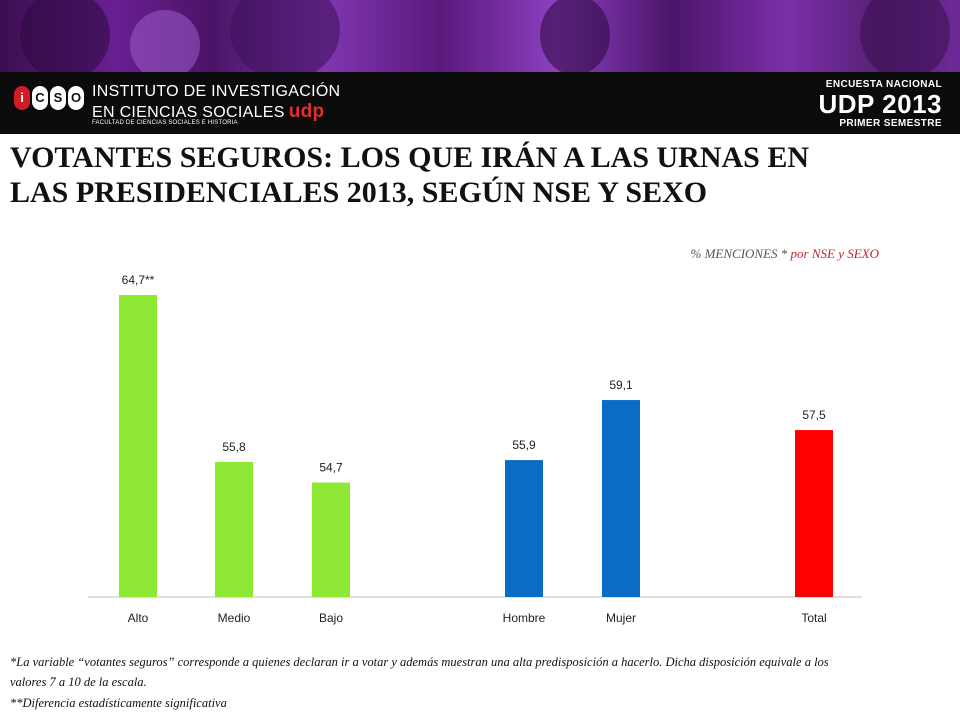  I want to click on data-label-bajo: 54,7, so click(331, 468).